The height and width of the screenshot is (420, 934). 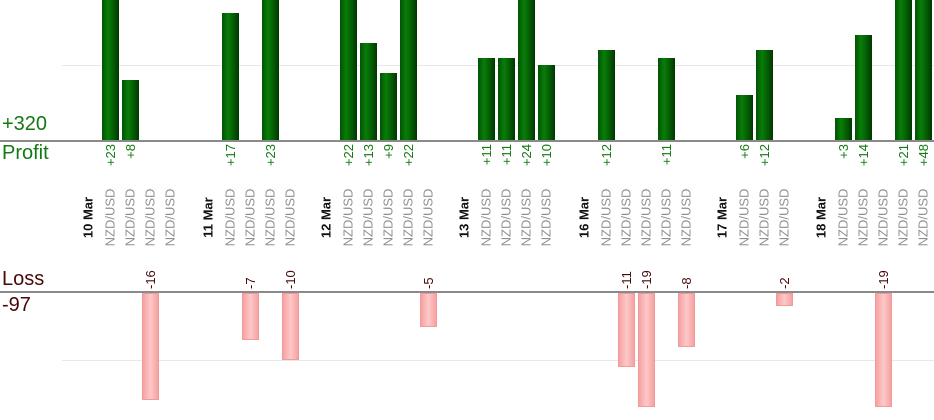 I want to click on profit-value-label: +13, so click(x=368, y=155).